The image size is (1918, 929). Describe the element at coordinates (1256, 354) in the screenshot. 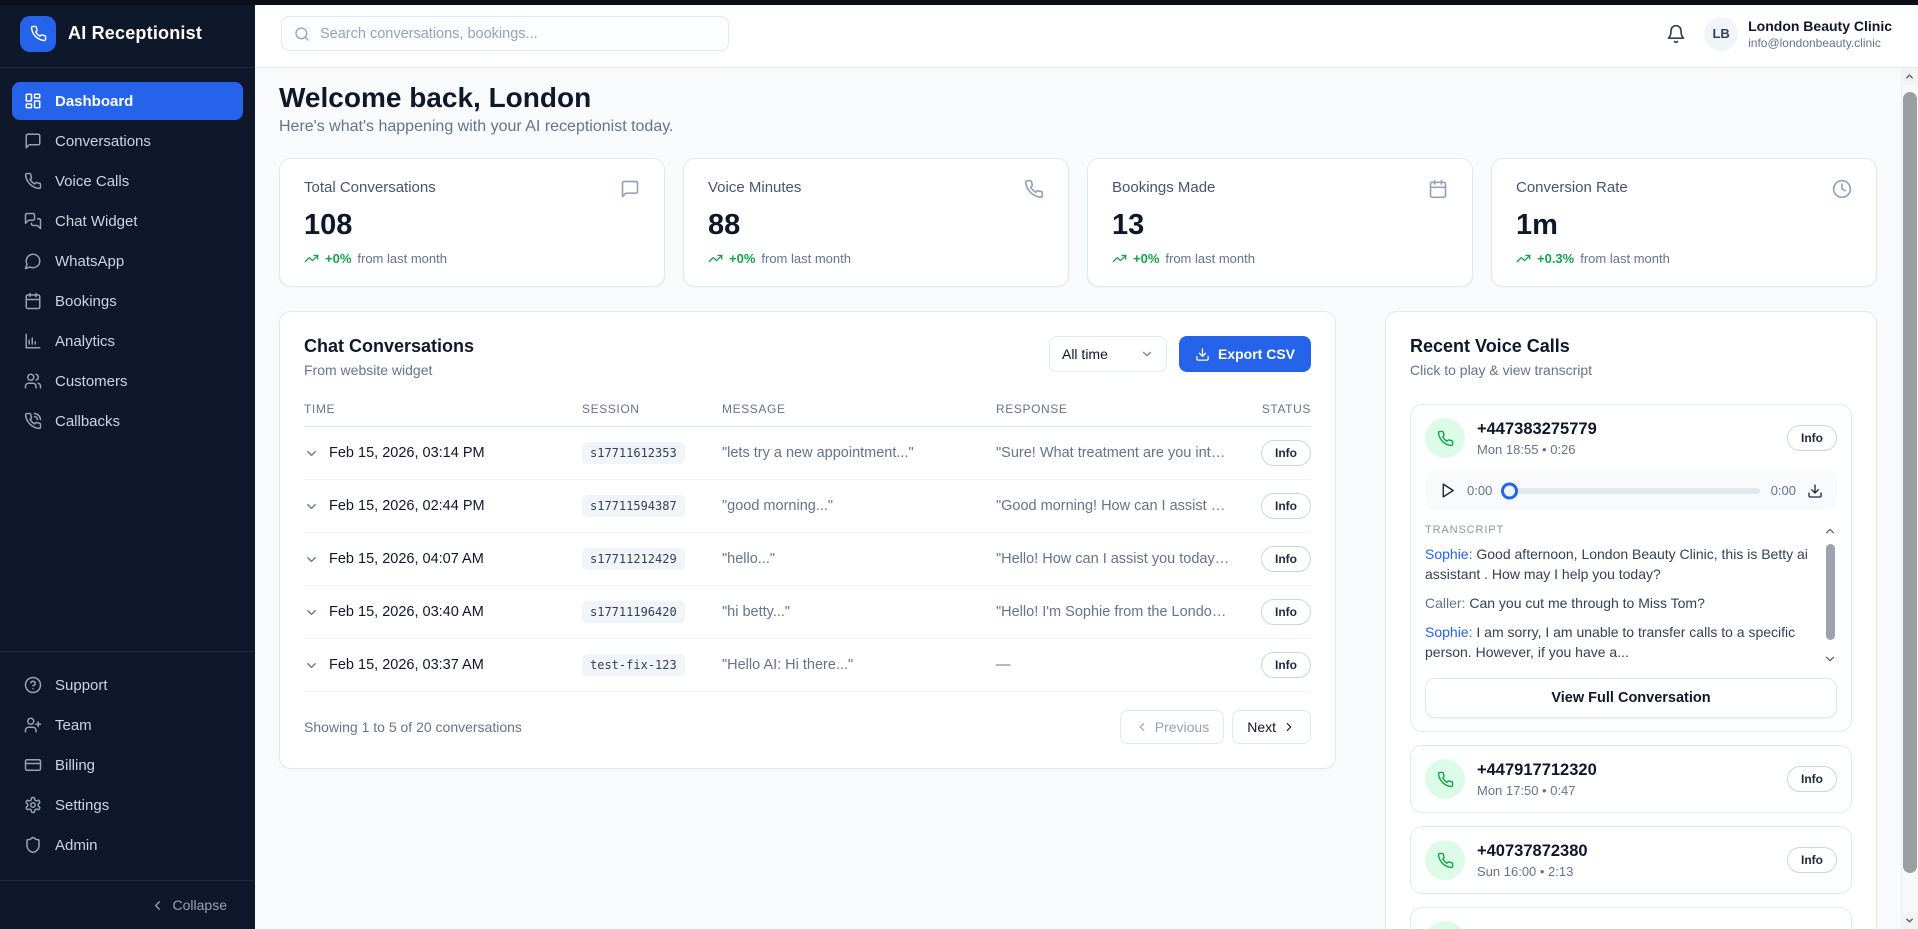

I see `export-csv-label: Export CSV` at that location.